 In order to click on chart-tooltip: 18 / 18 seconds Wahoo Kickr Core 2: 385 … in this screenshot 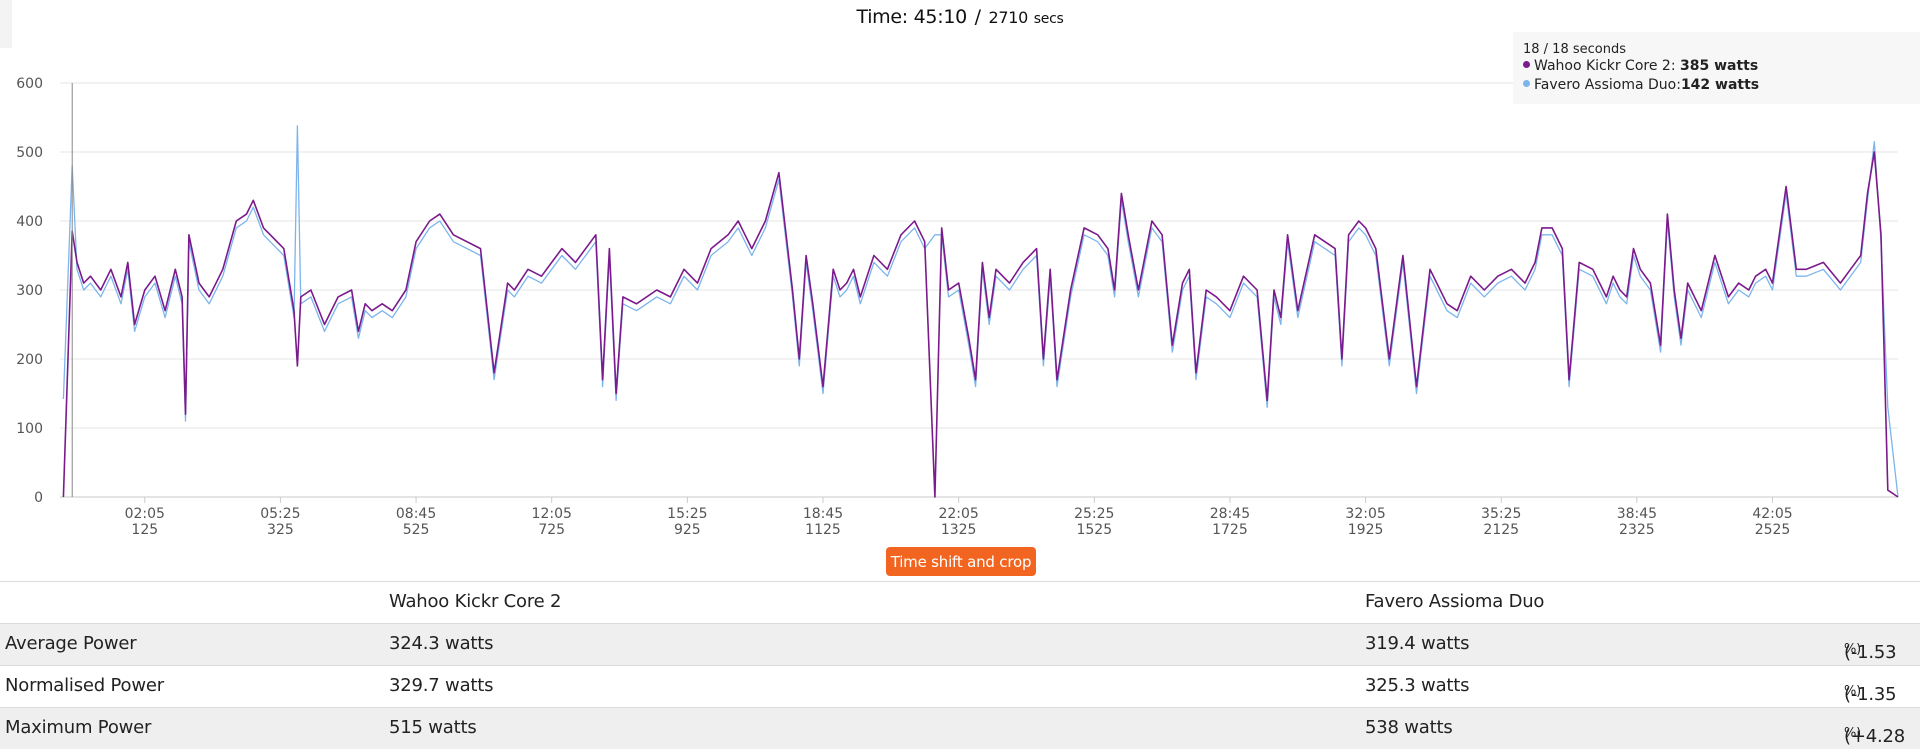, I will do `click(1716, 68)`.